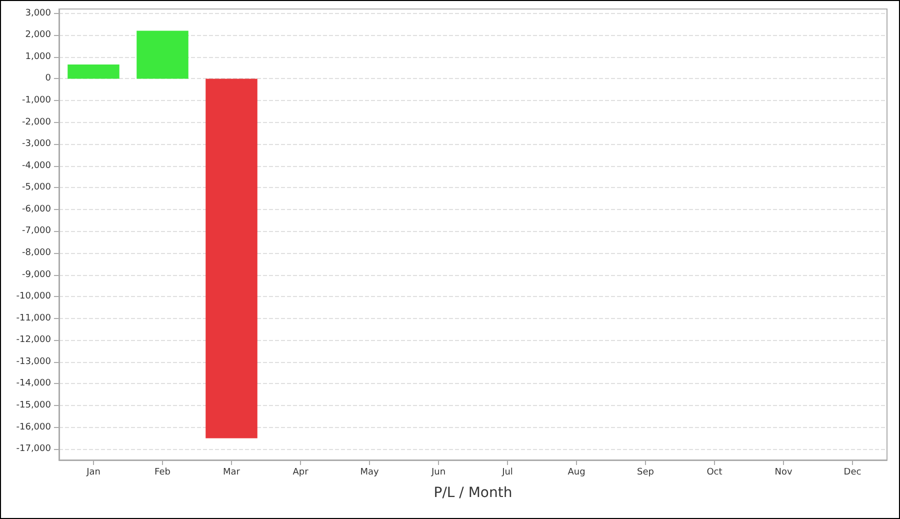 The height and width of the screenshot is (519, 900). Describe the element at coordinates (37, 253) in the screenshot. I see `y-tick-label: -8,000` at that location.